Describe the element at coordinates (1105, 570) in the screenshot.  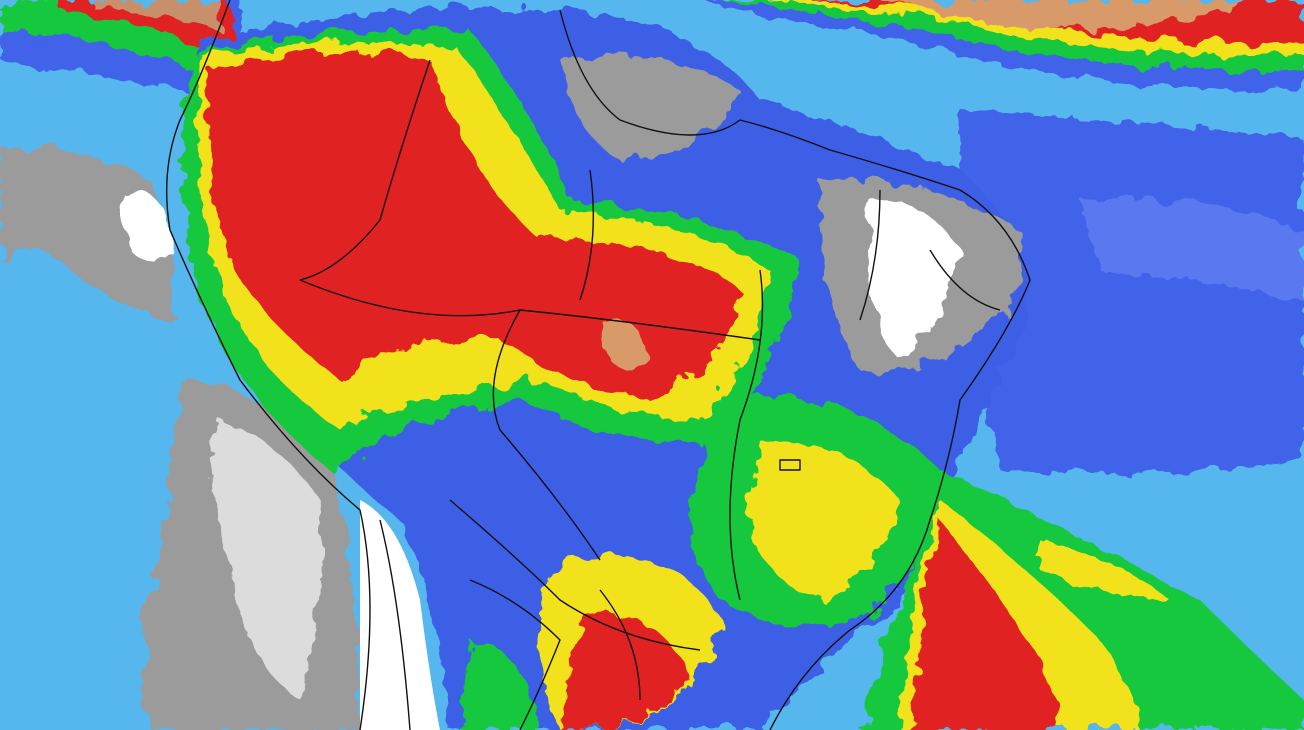
I see `yellow-streak` at that location.